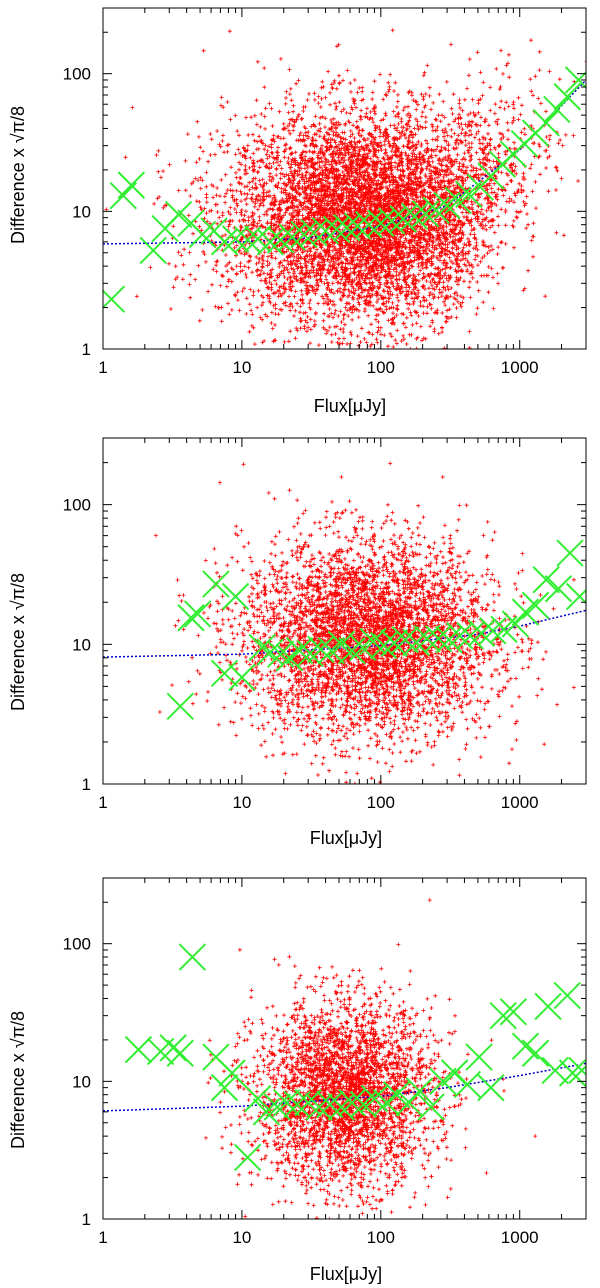 The width and height of the screenshot is (600, 1288). I want to click on scatter-cloud, so click(370, 1058).